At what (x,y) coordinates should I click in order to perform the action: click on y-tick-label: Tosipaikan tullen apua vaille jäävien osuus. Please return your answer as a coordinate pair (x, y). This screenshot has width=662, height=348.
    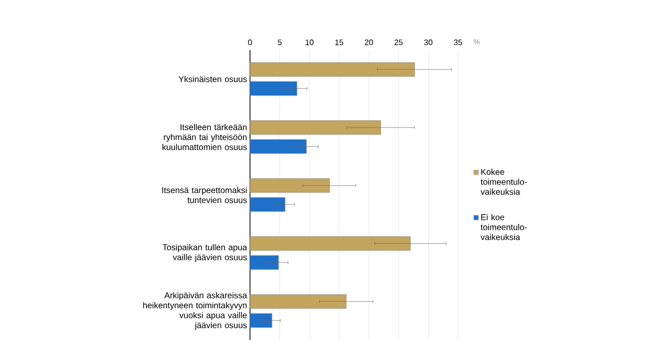
    Looking at the image, I should click on (205, 253).